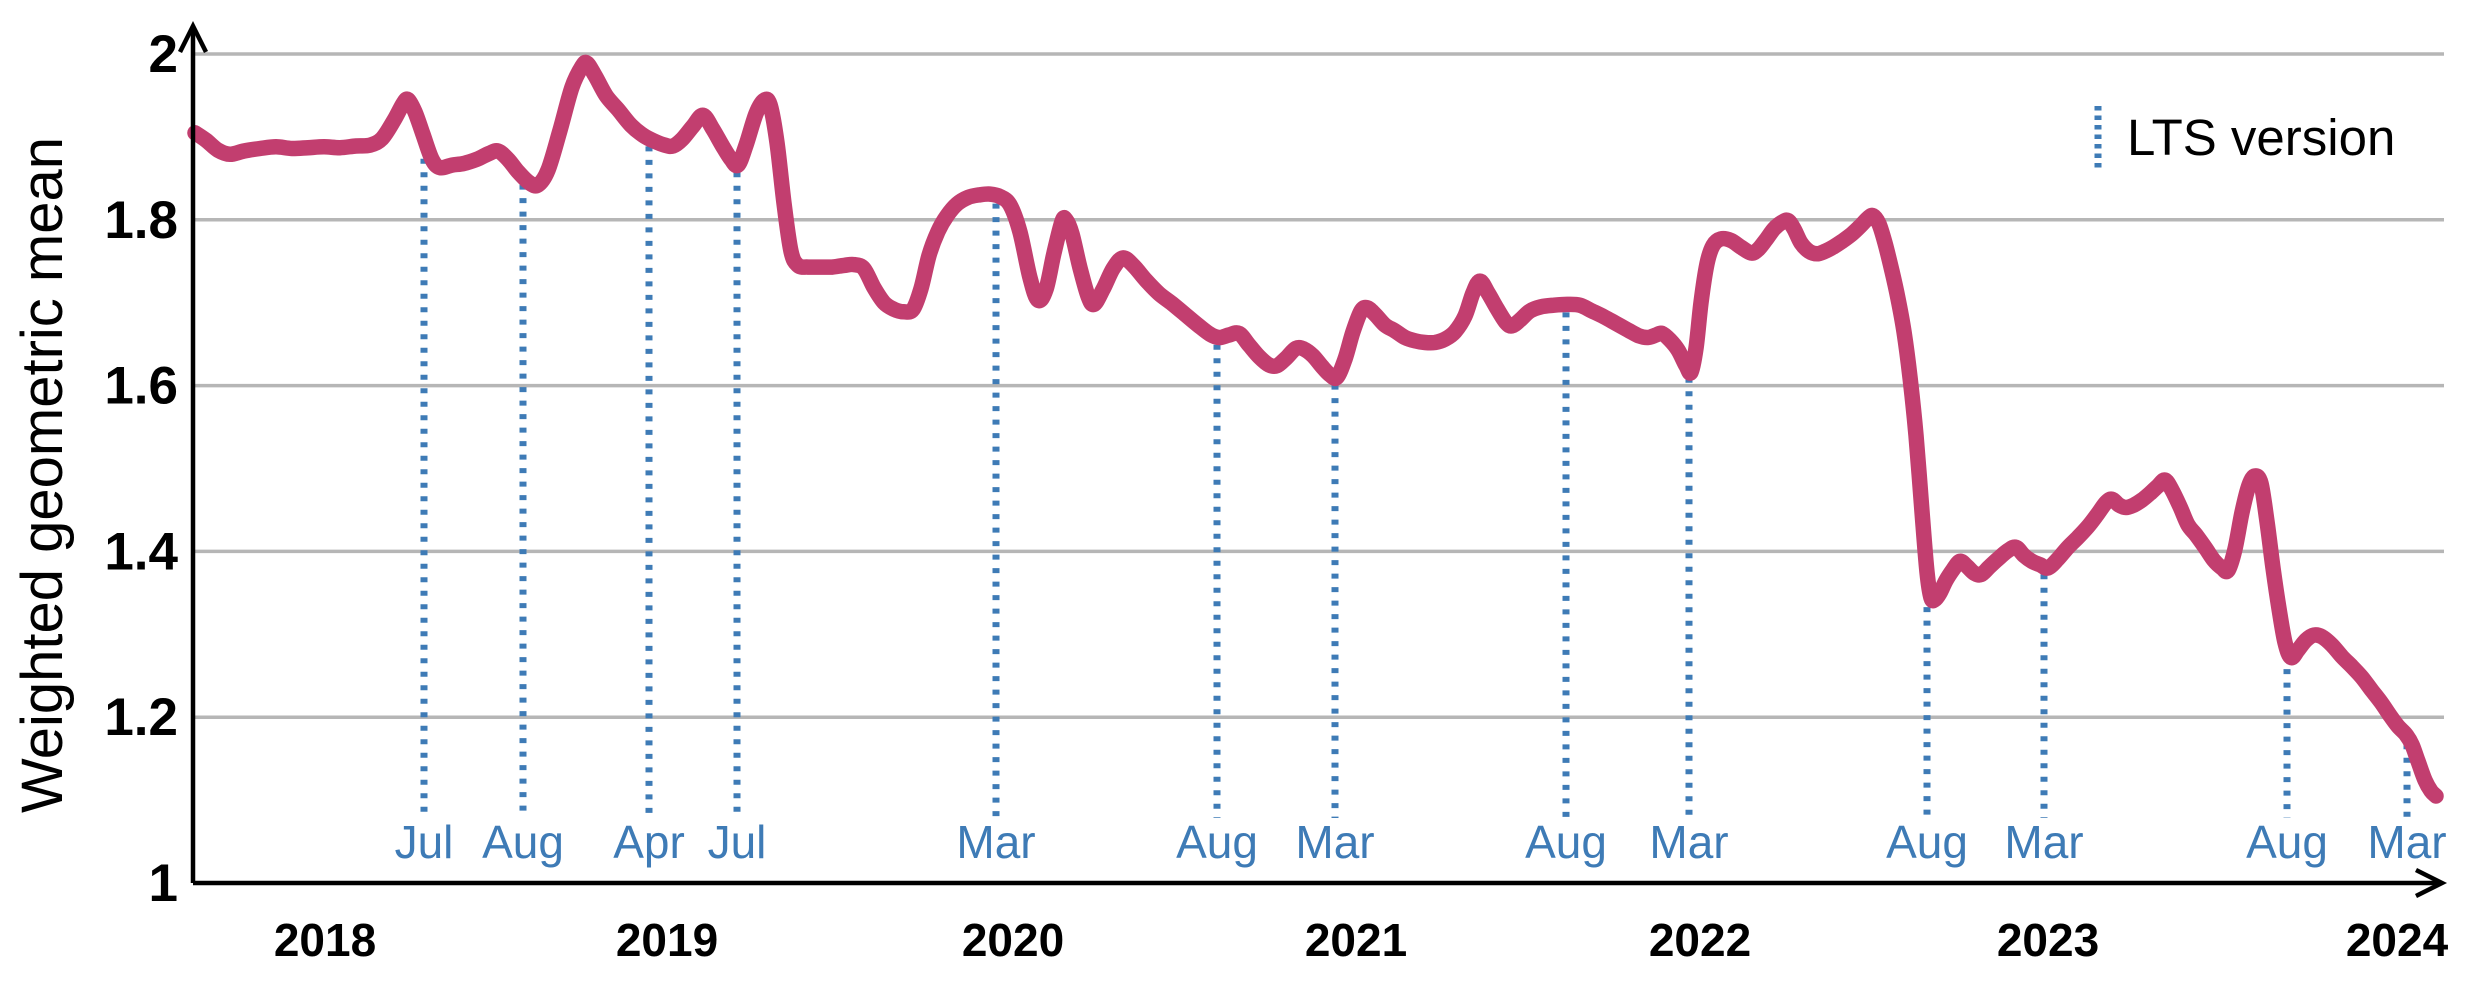  I want to click on x-year-label: 2019, so click(667, 940).